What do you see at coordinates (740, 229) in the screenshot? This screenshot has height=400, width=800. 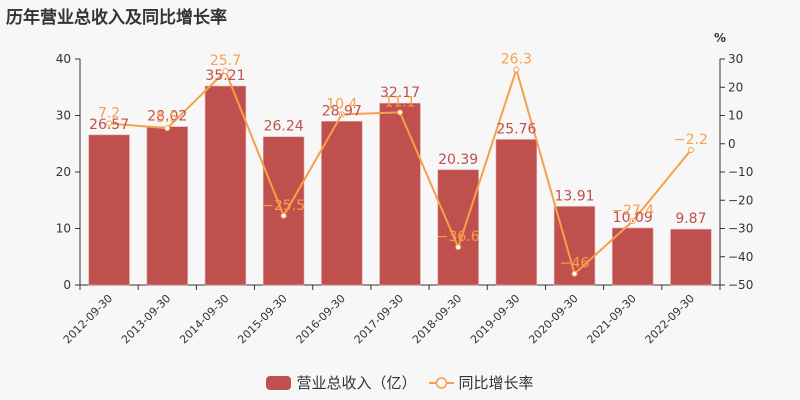 I see `right-axis-tick: −30` at bounding box center [740, 229].